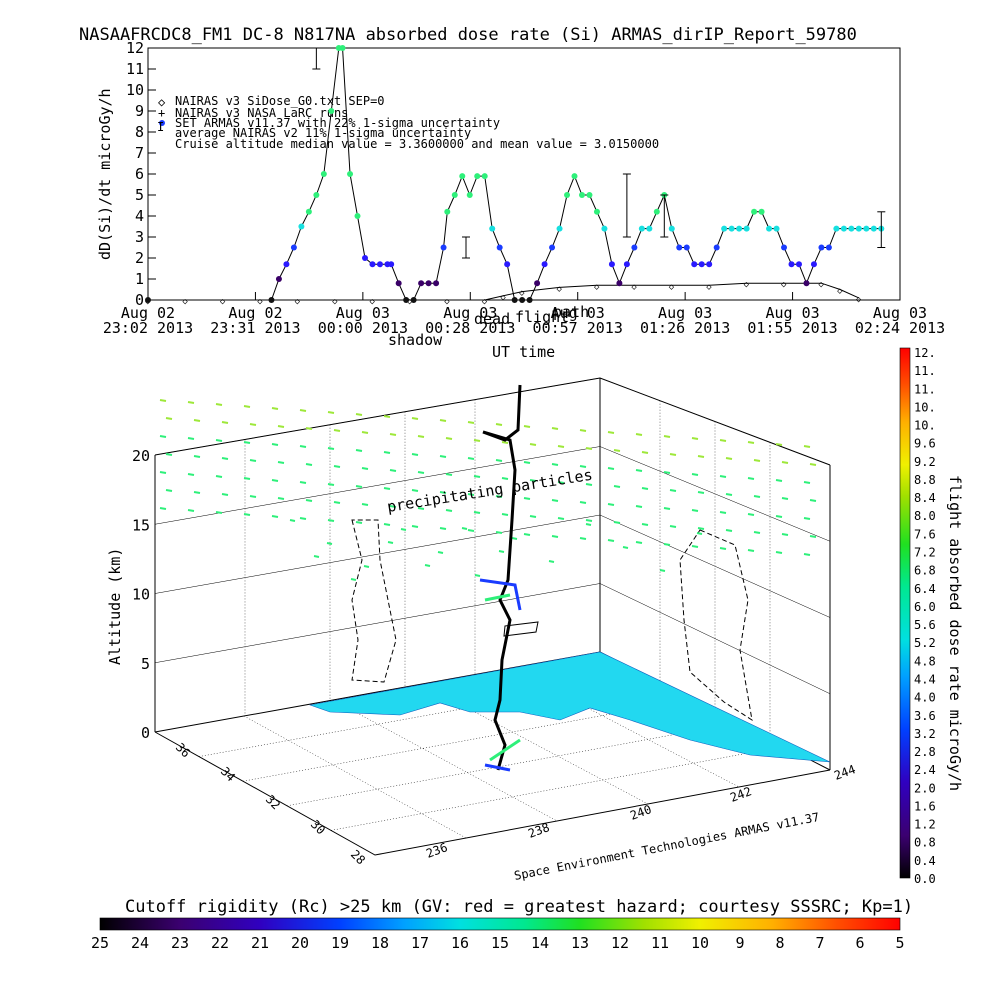  What do you see at coordinates (355, 777) in the screenshot?
I see `floor-gridline` at bounding box center [355, 777].